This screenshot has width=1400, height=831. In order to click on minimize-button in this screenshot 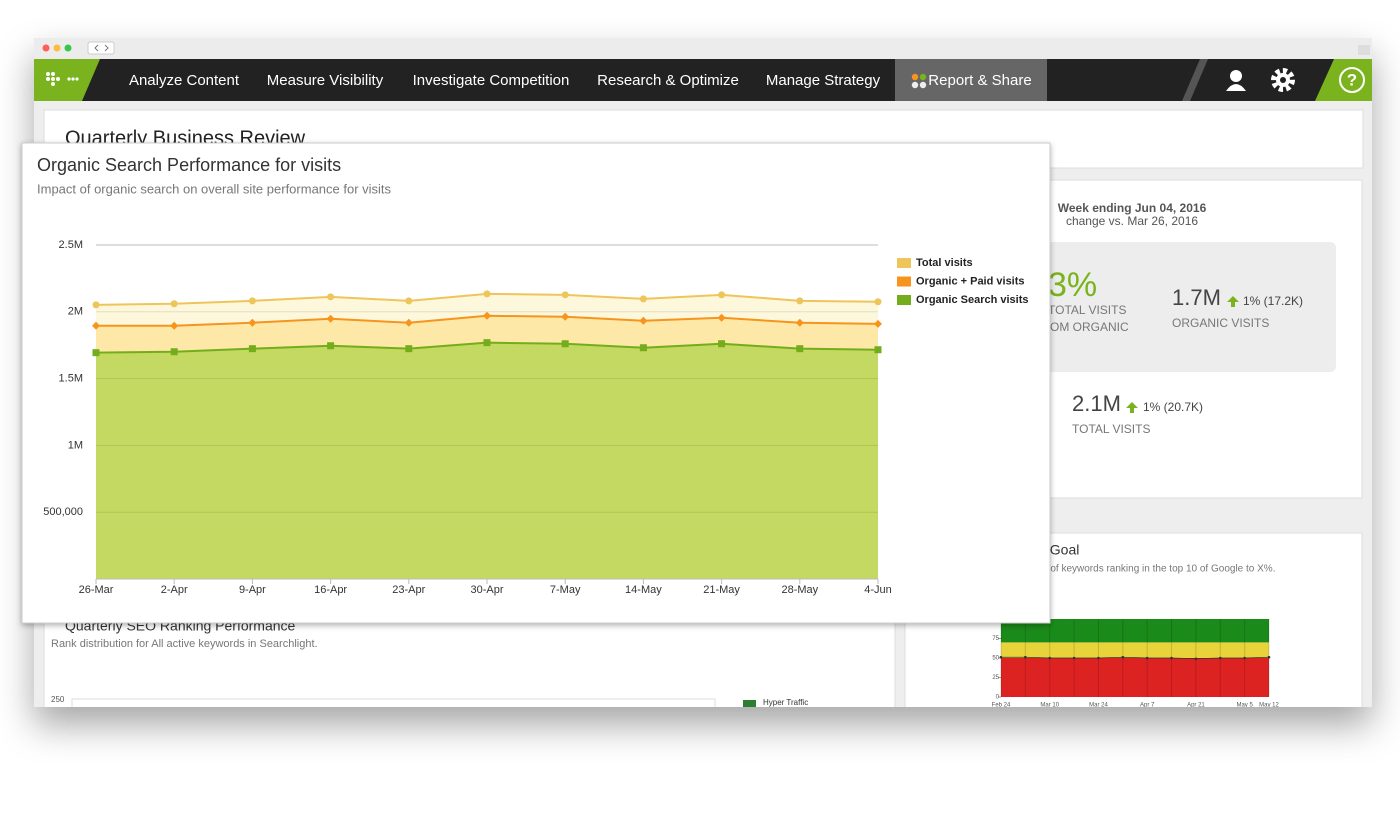, I will do `click(57, 48)`.